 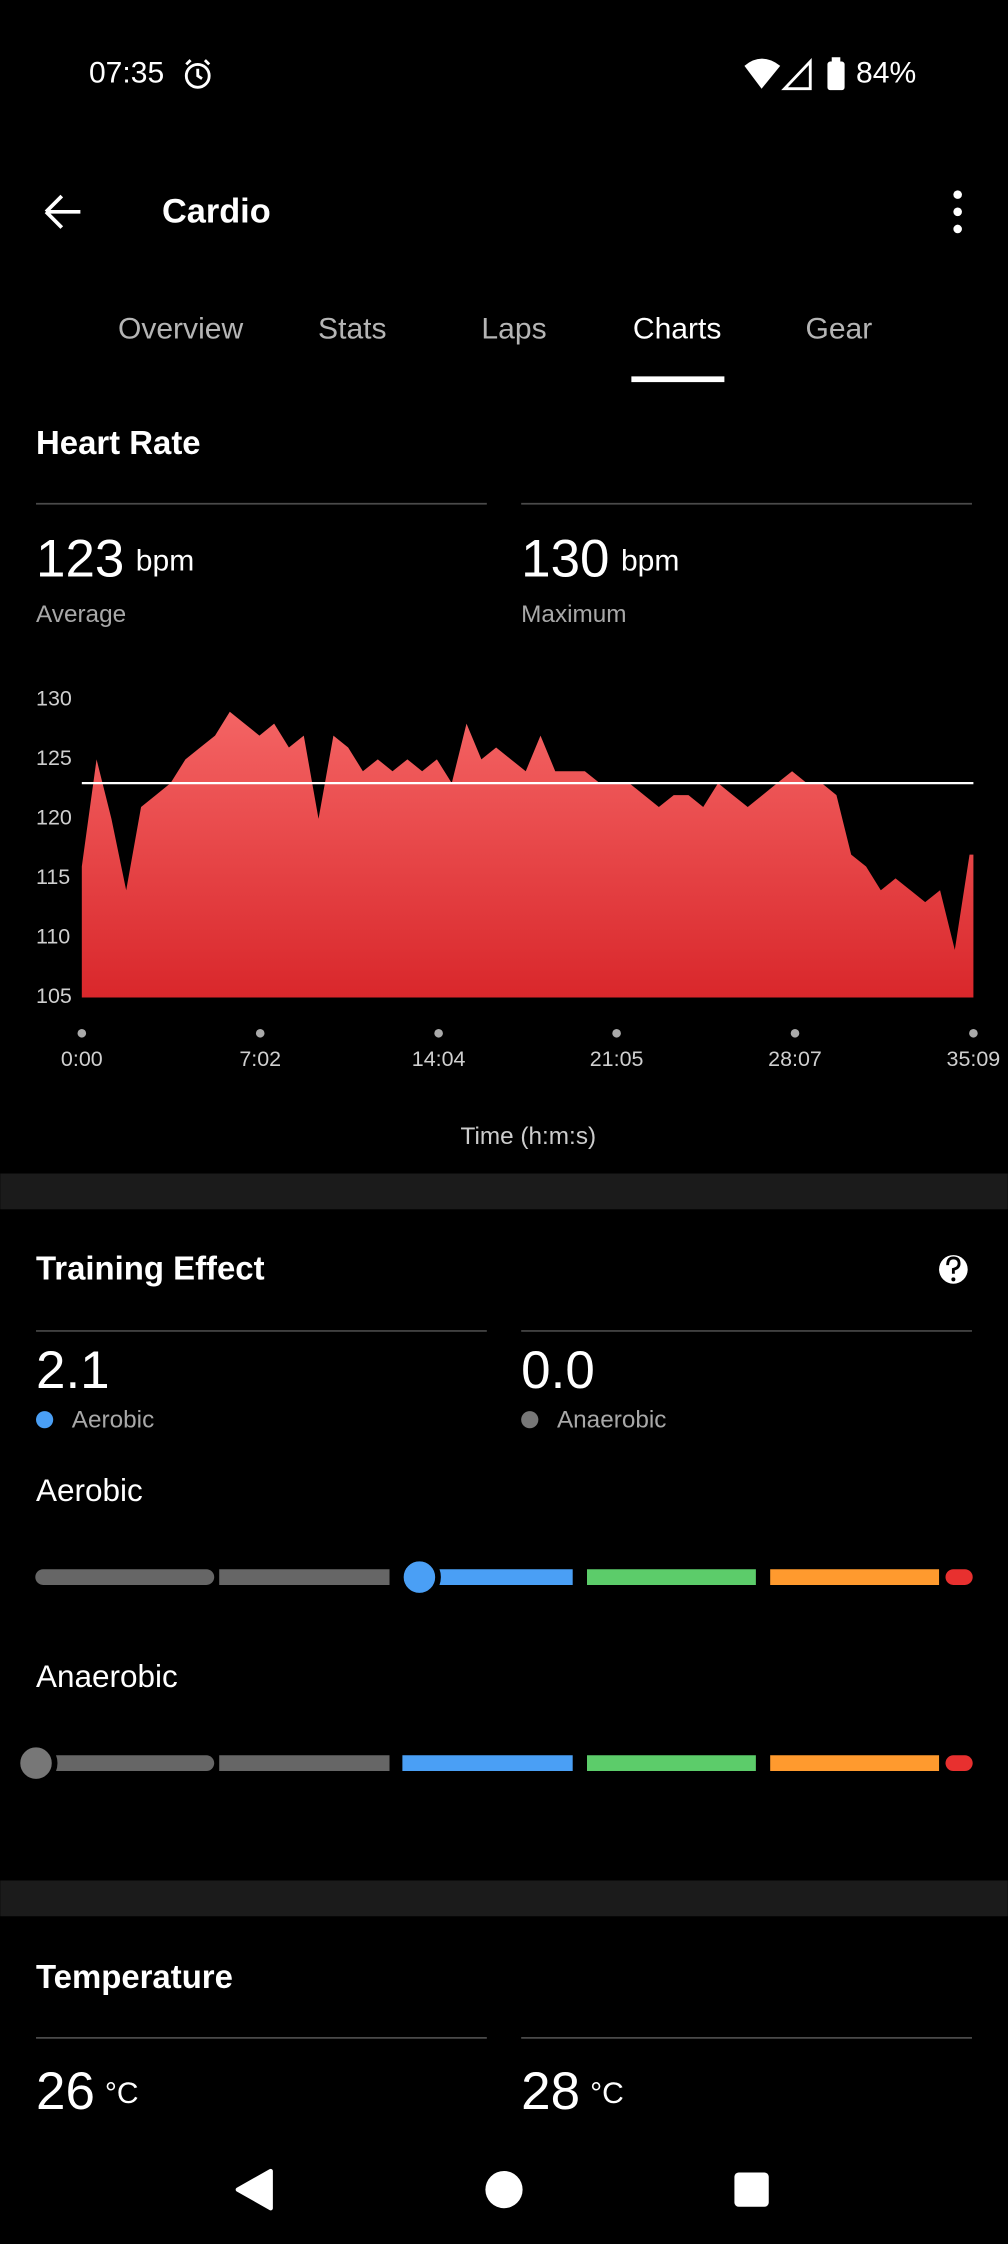 I want to click on x-tick-label: 7:02, so click(x=260, y=1059).